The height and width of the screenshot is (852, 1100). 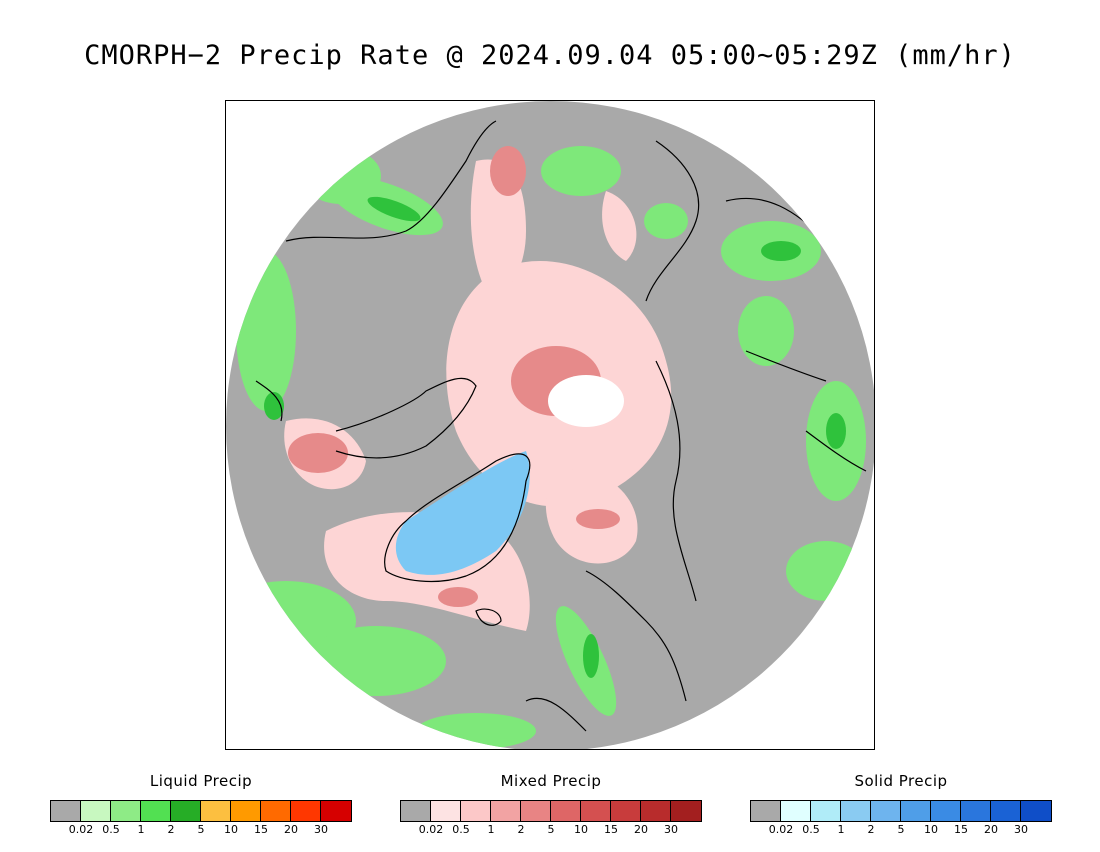 I want to click on legend-title: Solid Precip, so click(x=901, y=781).